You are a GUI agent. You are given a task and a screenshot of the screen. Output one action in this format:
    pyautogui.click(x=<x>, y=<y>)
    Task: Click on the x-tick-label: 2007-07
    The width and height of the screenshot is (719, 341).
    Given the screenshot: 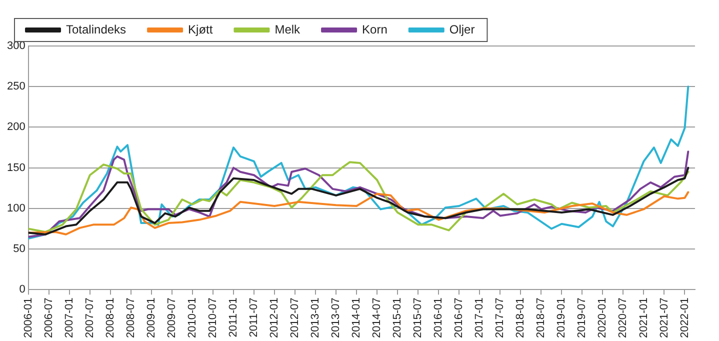 What is the action you would take?
    pyautogui.click(x=90, y=318)
    